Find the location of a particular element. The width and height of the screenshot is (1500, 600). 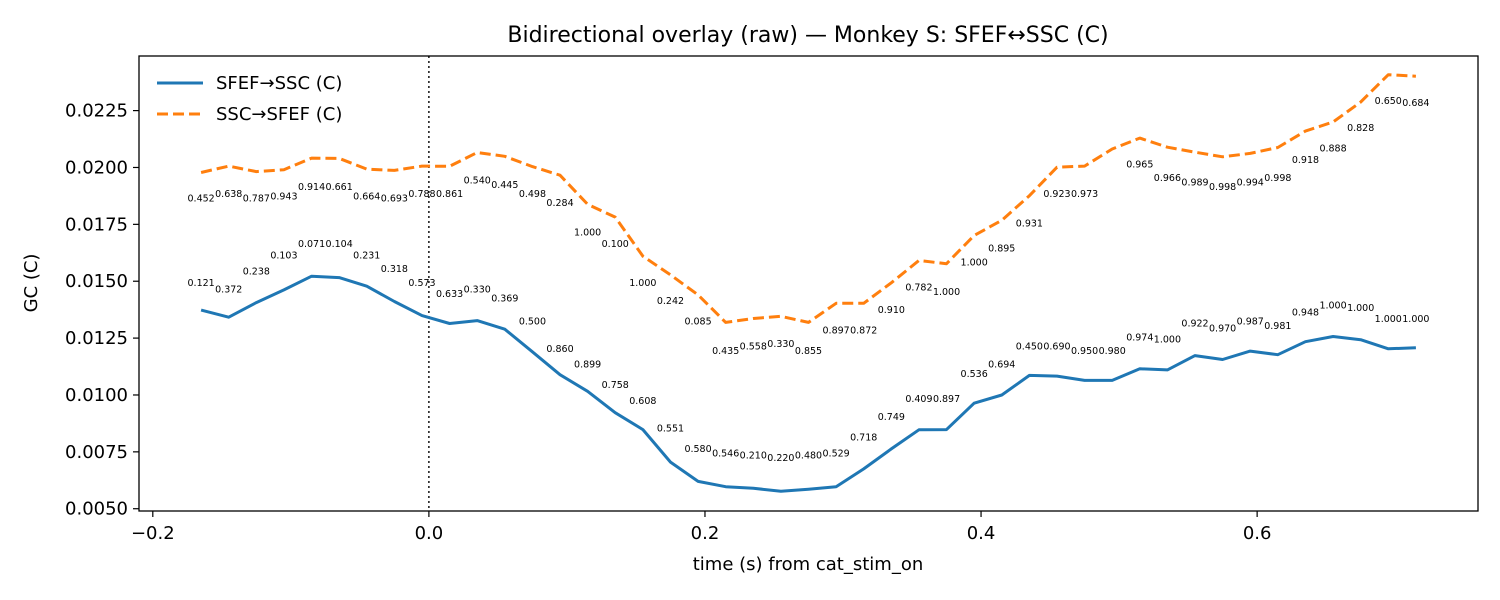

y-tick-label: 0.0150 is located at coordinates (96, 281).